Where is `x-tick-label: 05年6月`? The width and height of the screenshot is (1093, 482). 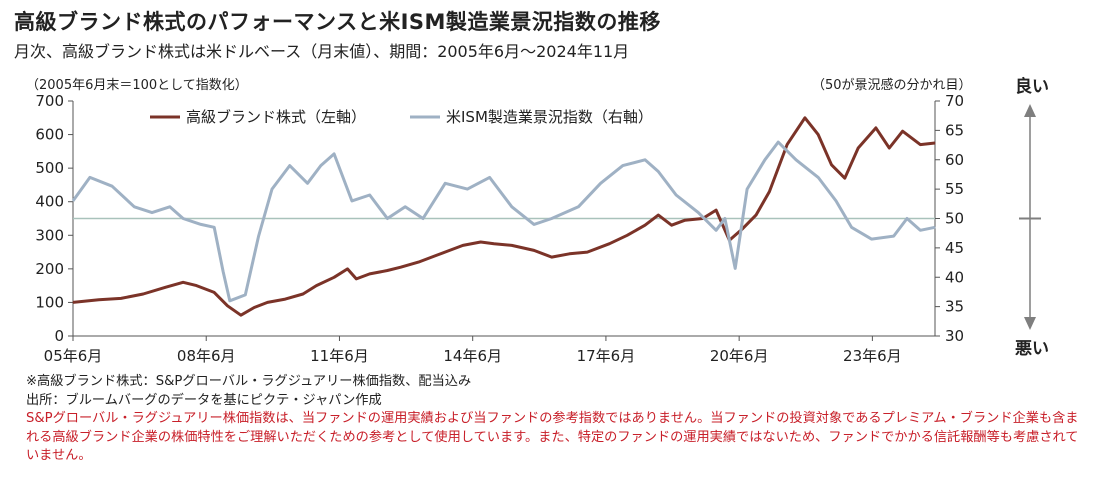
x-tick-label: 05年6月 is located at coordinates (73, 356).